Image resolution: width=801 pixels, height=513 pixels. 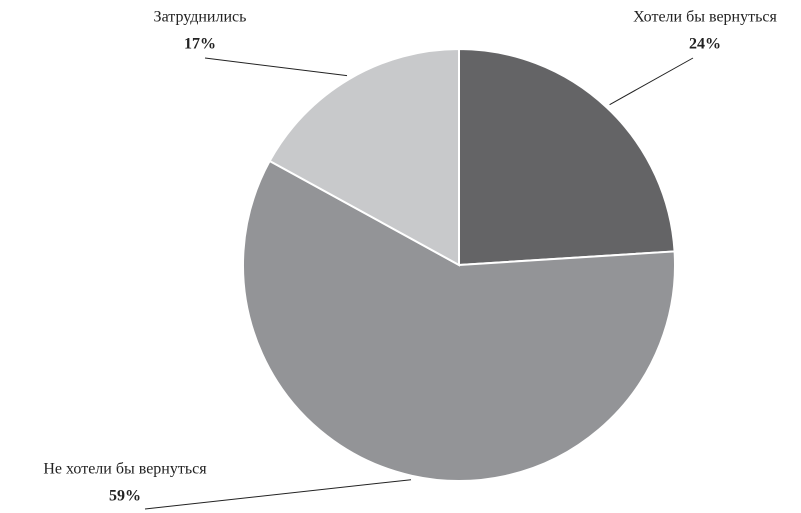 What do you see at coordinates (125, 469) in the screenshot?
I see `slice-label: Не хотели бы вернуться` at bounding box center [125, 469].